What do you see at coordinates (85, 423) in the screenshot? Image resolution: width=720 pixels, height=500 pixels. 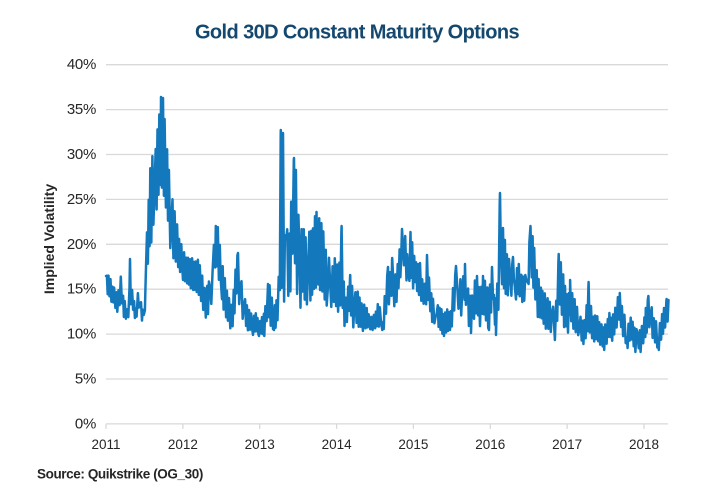 I see `svg-text: 0%` at bounding box center [85, 423].